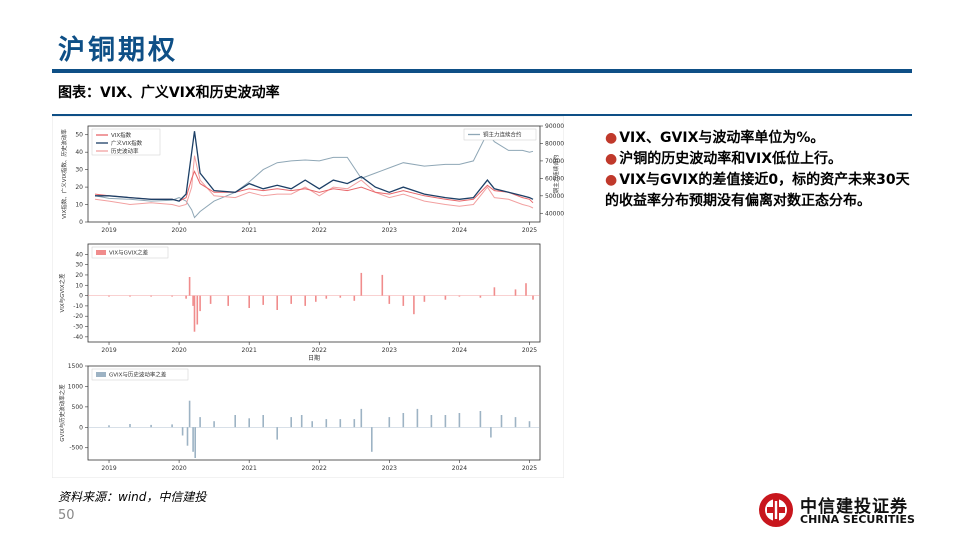 Image resolution: width=960 pixels, height=540 pixels. What do you see at coordinates (482, 115) in the screenshot?
I see `heading-rule` at bounding box center [482, 115].